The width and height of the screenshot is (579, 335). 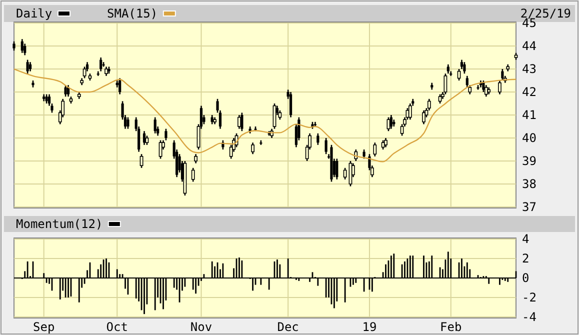 I want to click on y-tick-label: -4, so click(x=529, y=317).